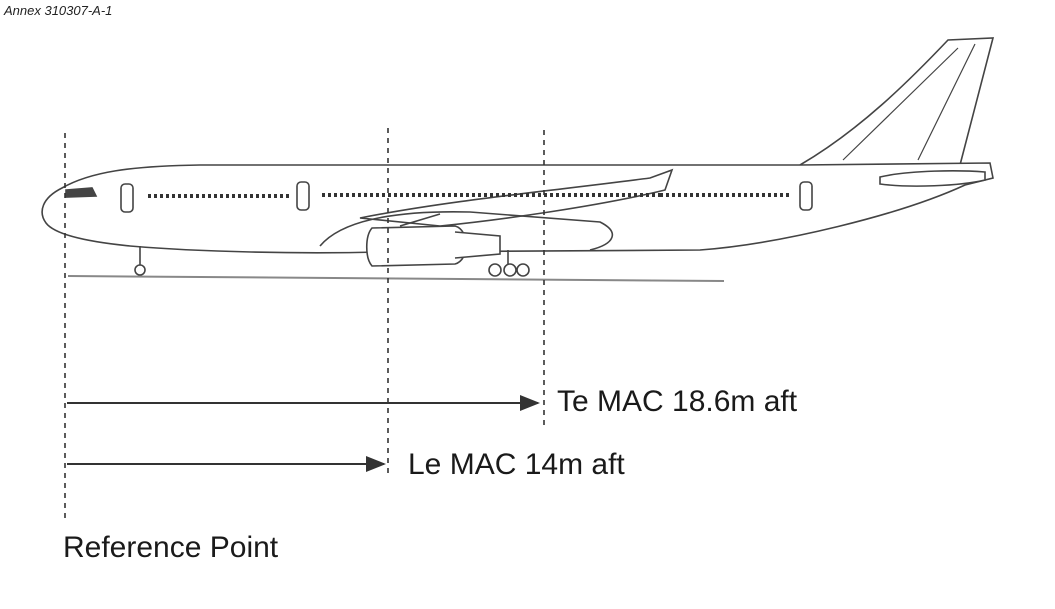 This screenshot has width=1055, height=609. I want to click on annex-label: Annex 310307-A-1, so click(58, 10).